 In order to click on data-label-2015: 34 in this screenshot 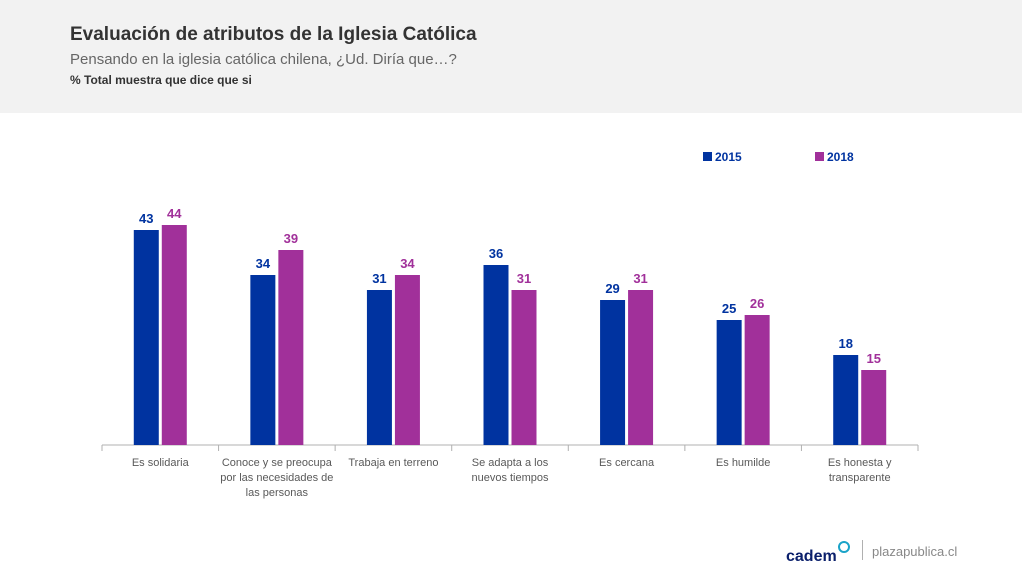, I will do `click(263, 263)`.